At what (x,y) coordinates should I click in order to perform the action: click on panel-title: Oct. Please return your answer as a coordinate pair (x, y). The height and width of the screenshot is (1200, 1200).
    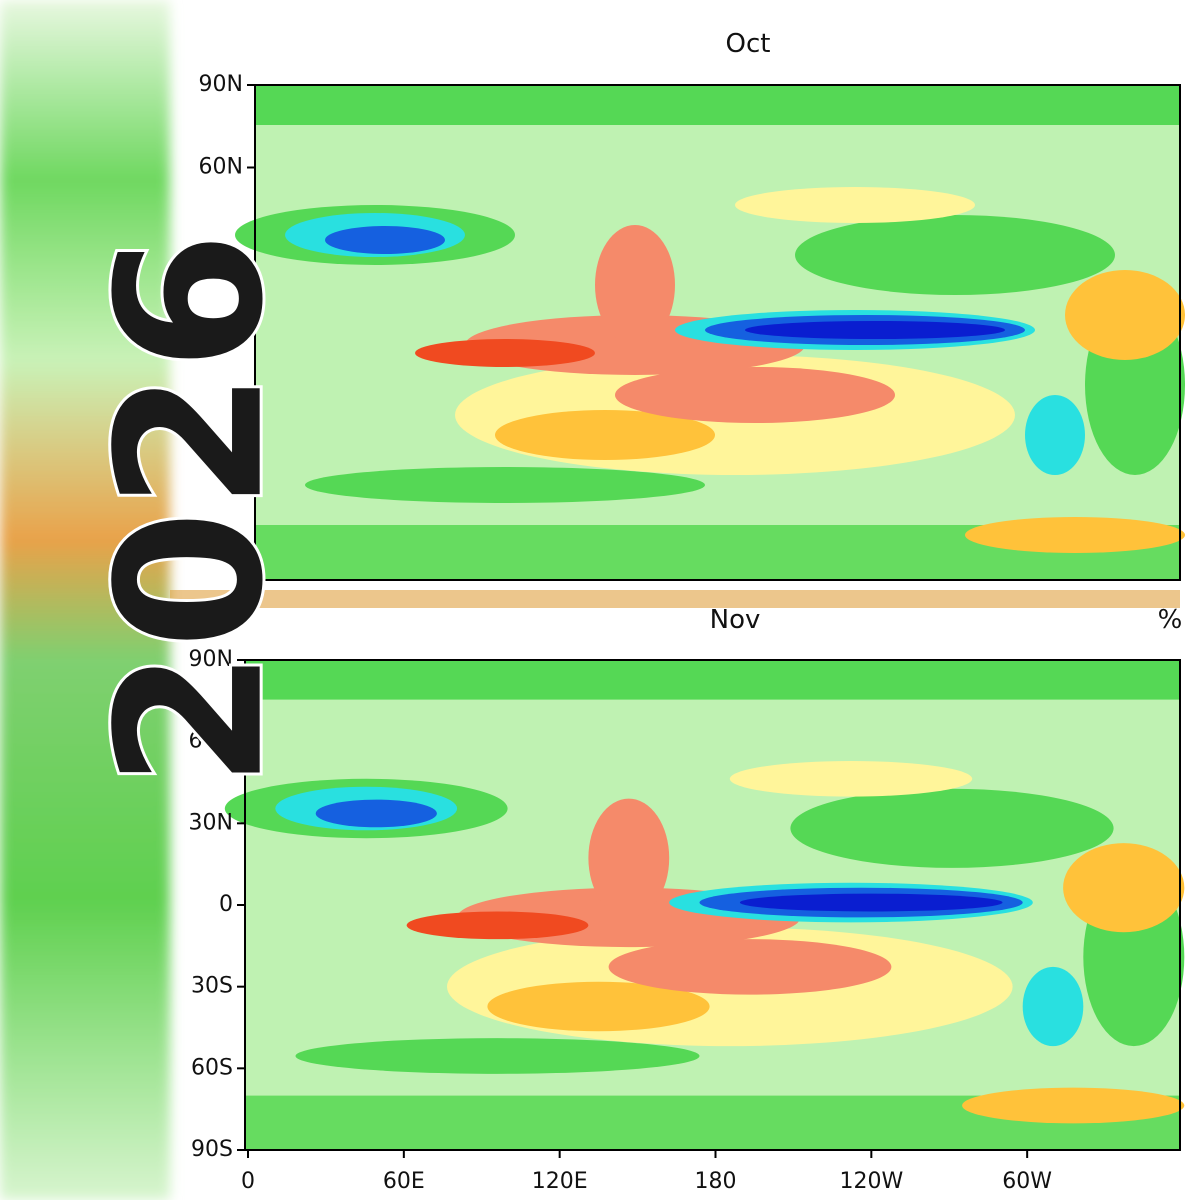
    Looking at the image, I should click on (748, 44).